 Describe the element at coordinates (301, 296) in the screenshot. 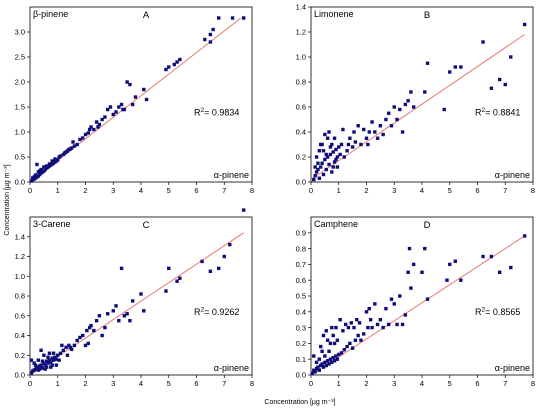

I see `y-tick-label: 0.5` at that location.